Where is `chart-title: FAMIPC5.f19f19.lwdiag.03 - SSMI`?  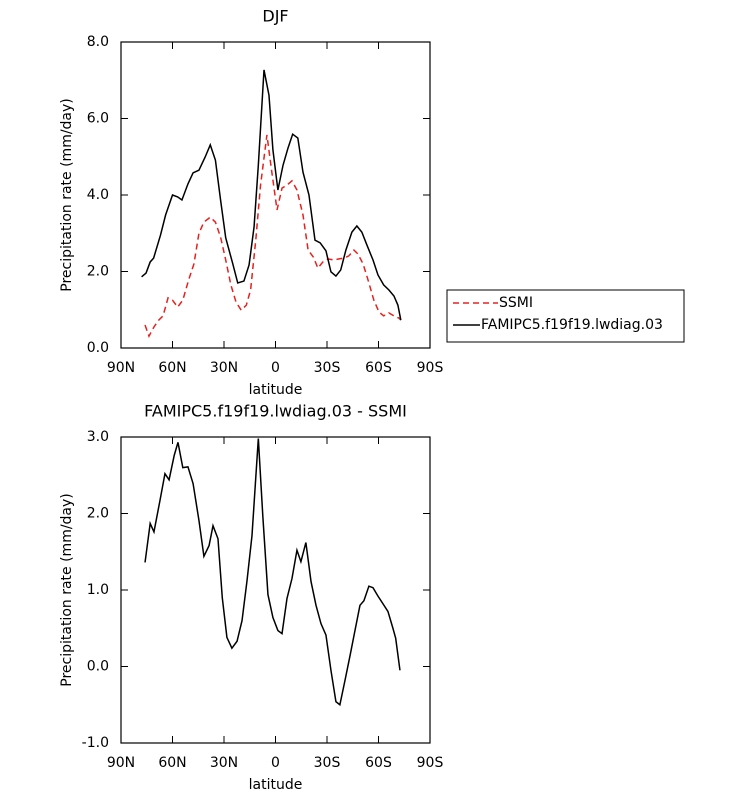
chart-title: FAMIPC5.f19f19.lwdiag.03 - SSMI is located at coordinates (275, 411).